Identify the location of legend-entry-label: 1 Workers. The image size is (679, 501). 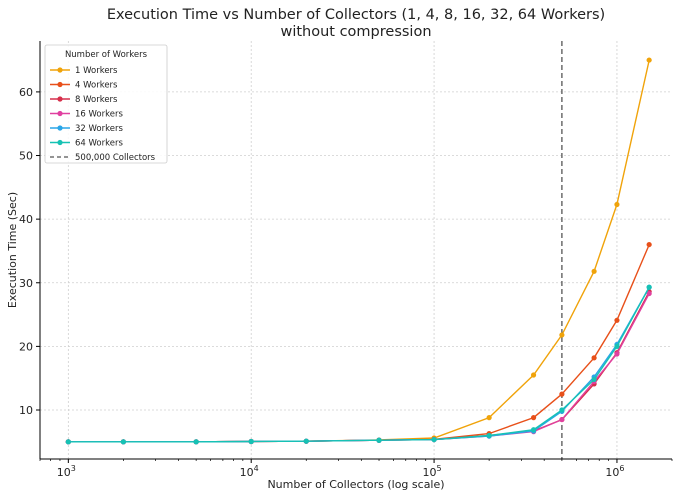
(96, 71).